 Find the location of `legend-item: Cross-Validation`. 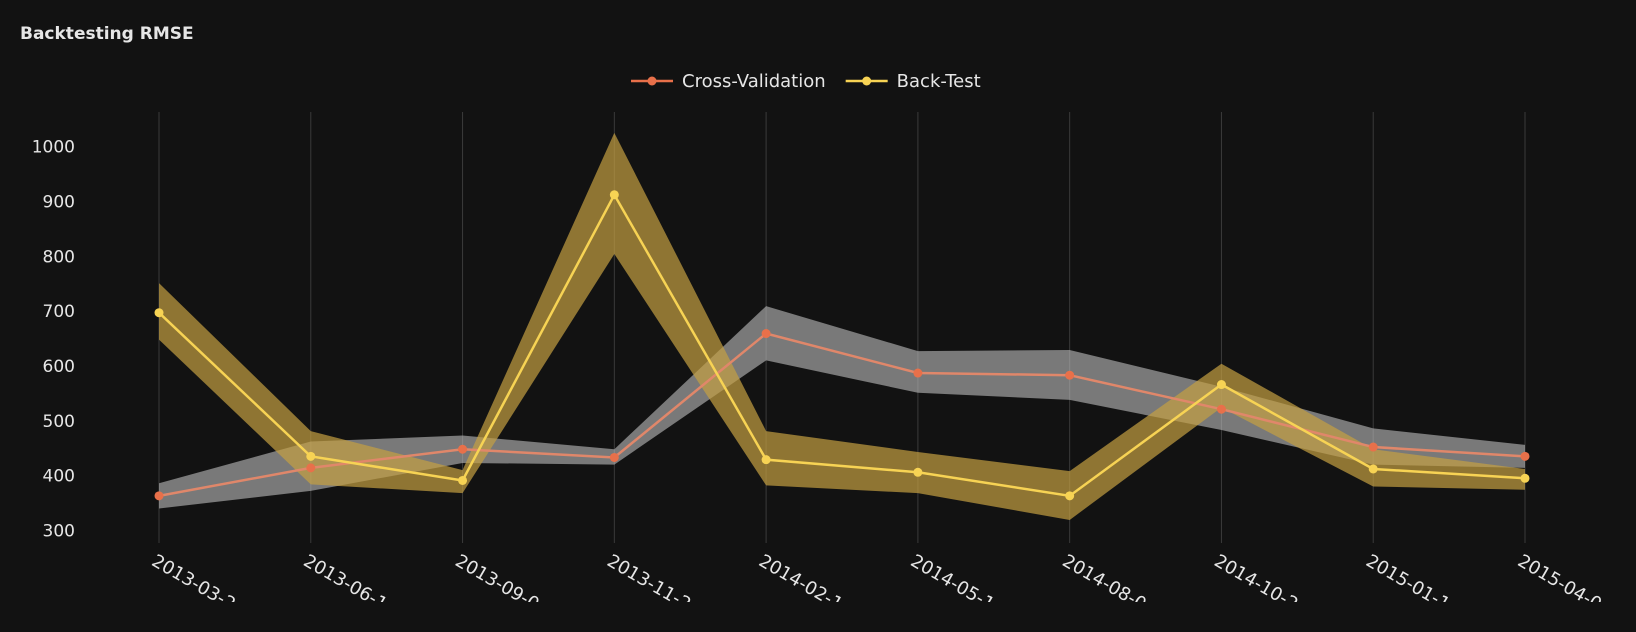

legend-item: Cross-Validation is located at coordinates (728, 81).